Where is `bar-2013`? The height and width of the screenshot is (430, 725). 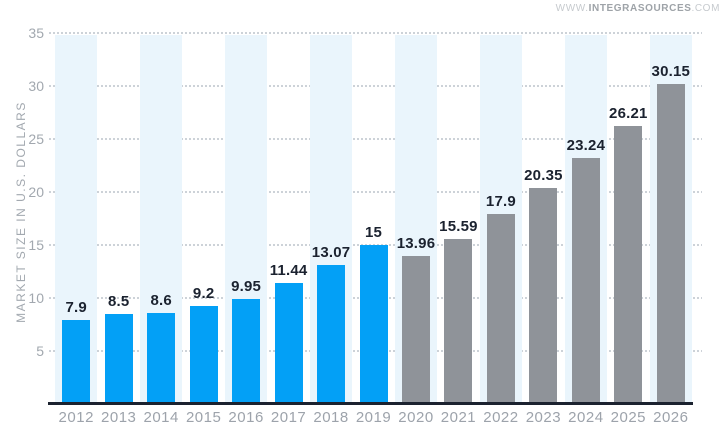
bar-2013 is located at coordinates (118, 358).